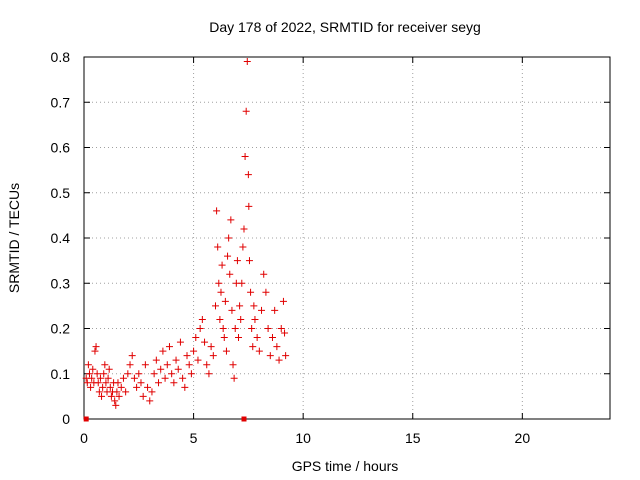  What do you see at coordinates (61, 57) in the screenshot?
I see `y-tick-label: 0.8` at bounding box center [61, 57].